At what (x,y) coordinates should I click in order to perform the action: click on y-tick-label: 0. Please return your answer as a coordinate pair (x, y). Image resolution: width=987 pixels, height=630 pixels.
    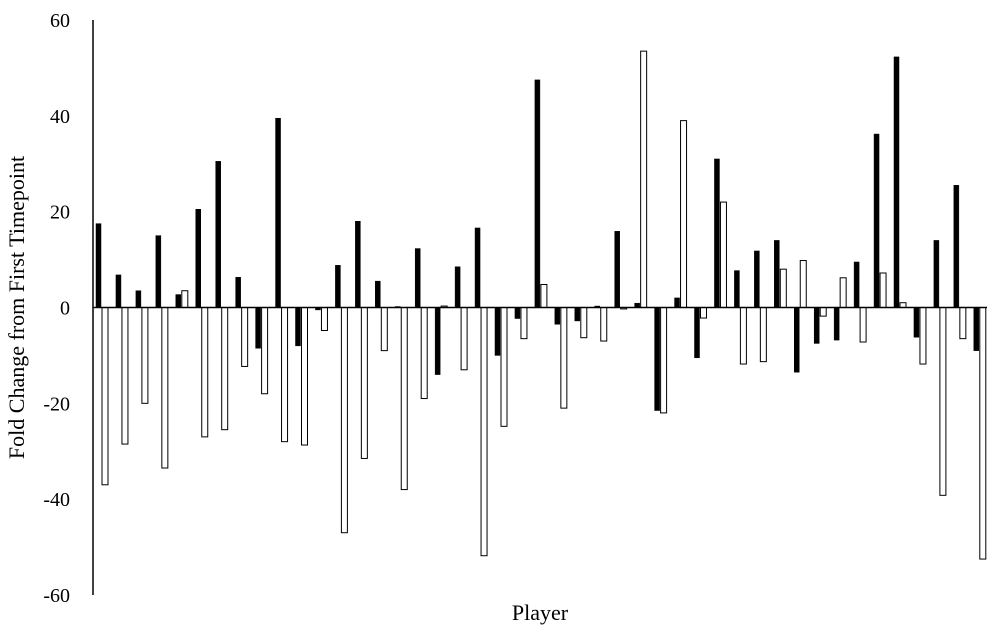
    Looking at the image, I should click on (65, 309).